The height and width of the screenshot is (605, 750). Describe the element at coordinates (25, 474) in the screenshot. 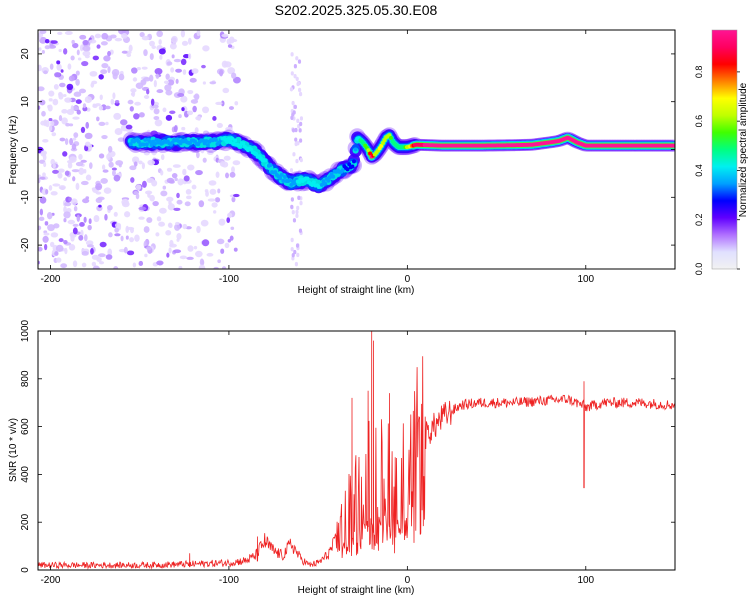

I see `snr-ytick-label: 400` at that location.